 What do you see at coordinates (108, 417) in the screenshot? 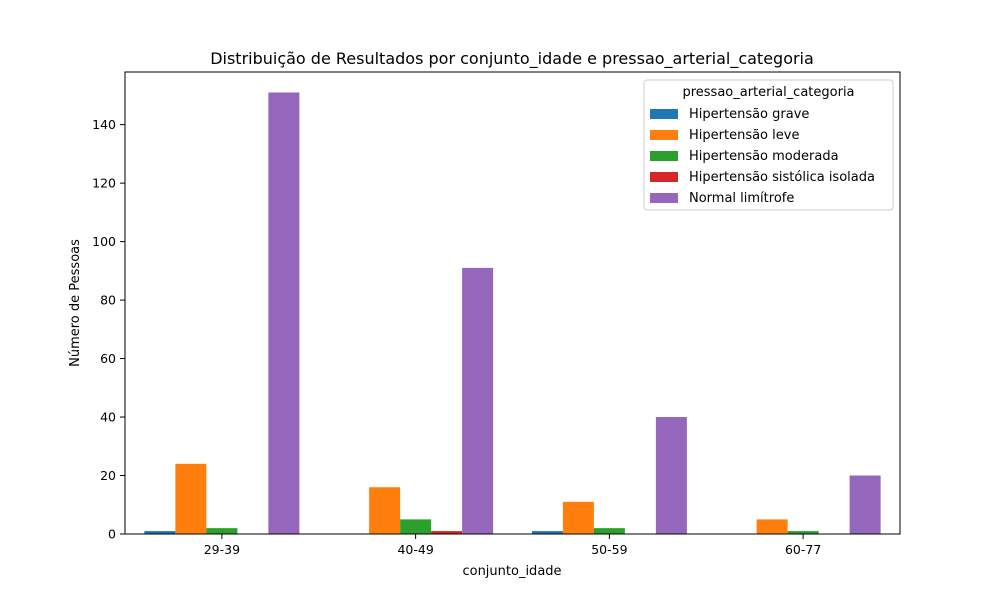
I see `y-tick-label: 40` at bounding box center [108, 417].